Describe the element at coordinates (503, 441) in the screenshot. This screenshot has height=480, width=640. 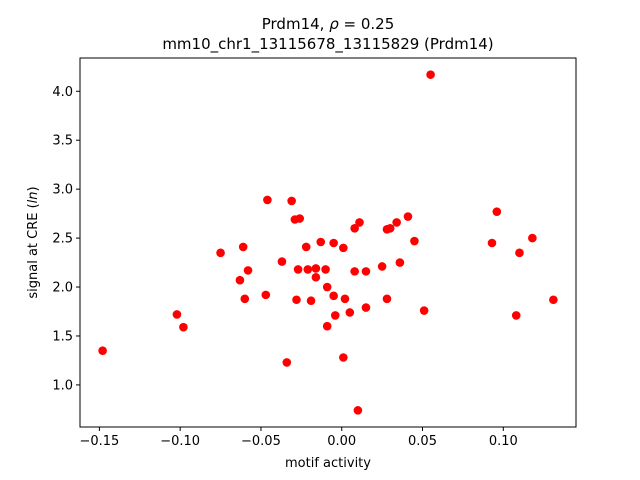
I see `x-tick-label: 0.10` at that location.